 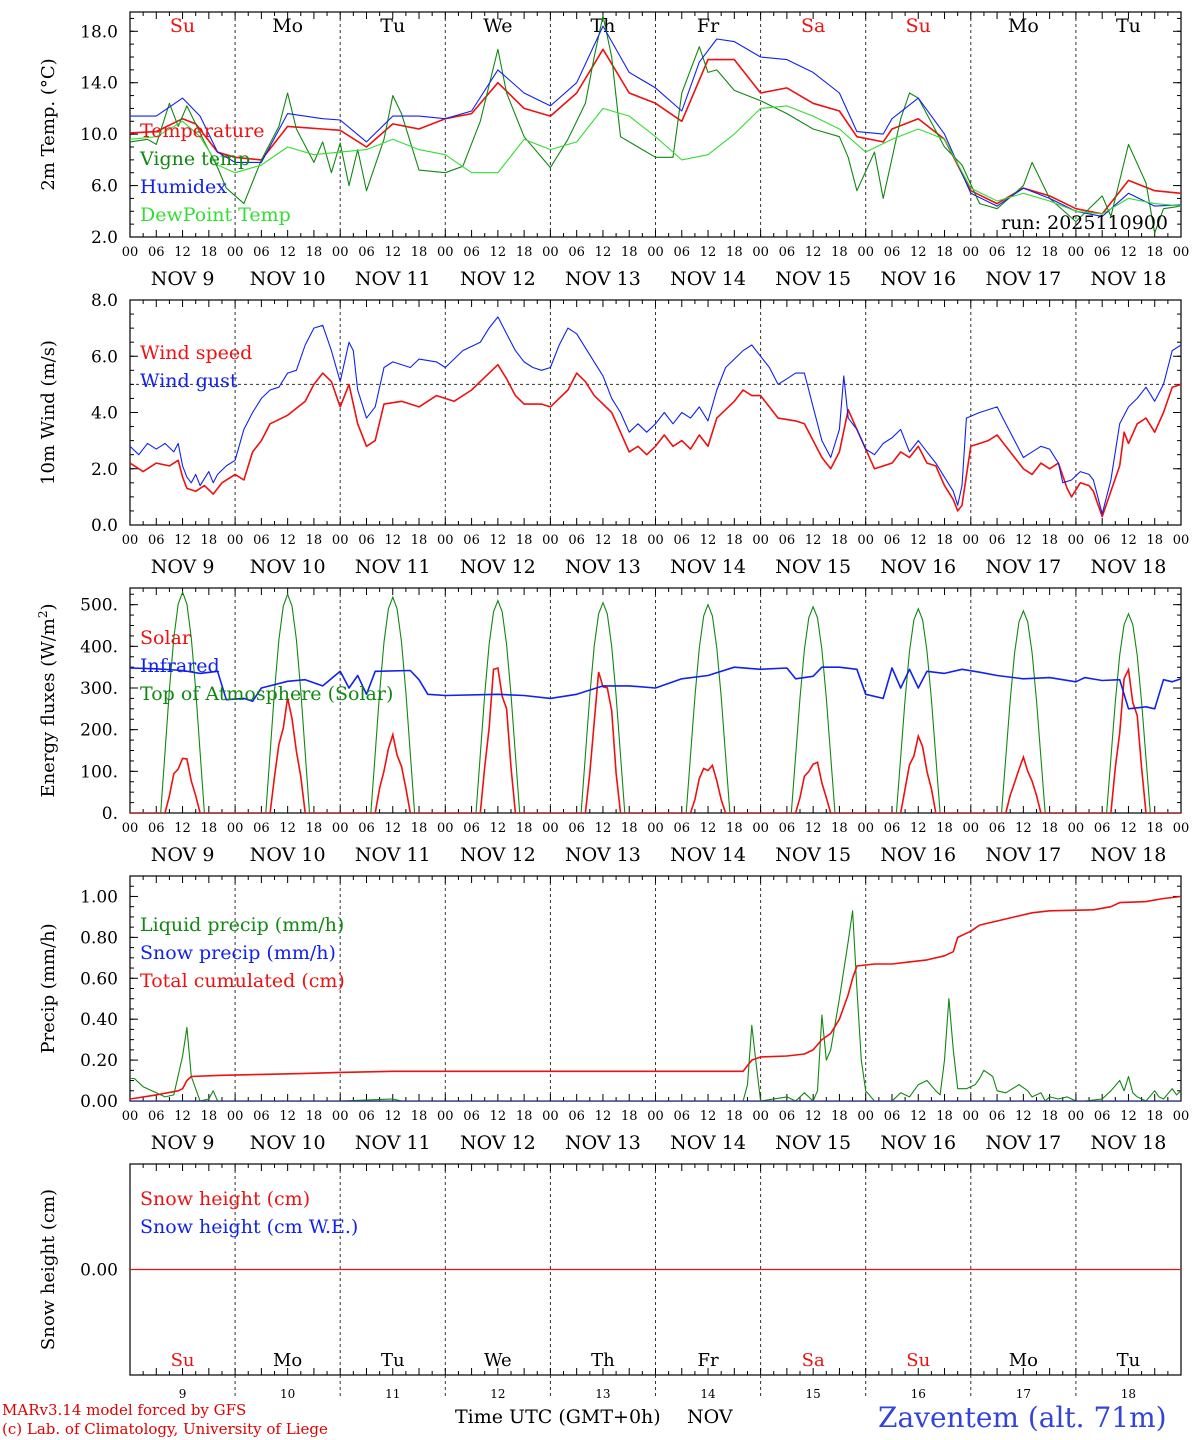 I want to click on y-tick-label: 200., so click(x=99, y=731).